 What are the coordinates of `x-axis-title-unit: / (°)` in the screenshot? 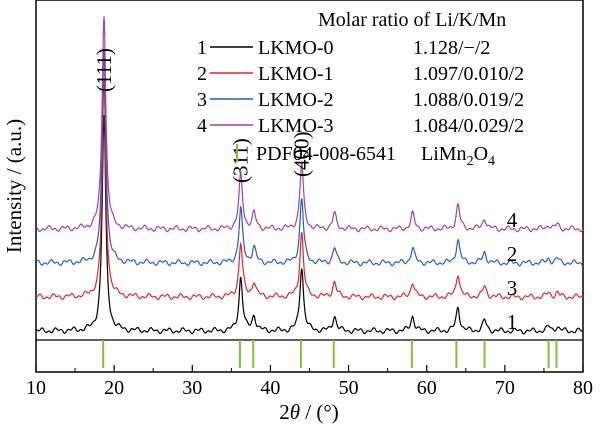 It's located at (319, 412).